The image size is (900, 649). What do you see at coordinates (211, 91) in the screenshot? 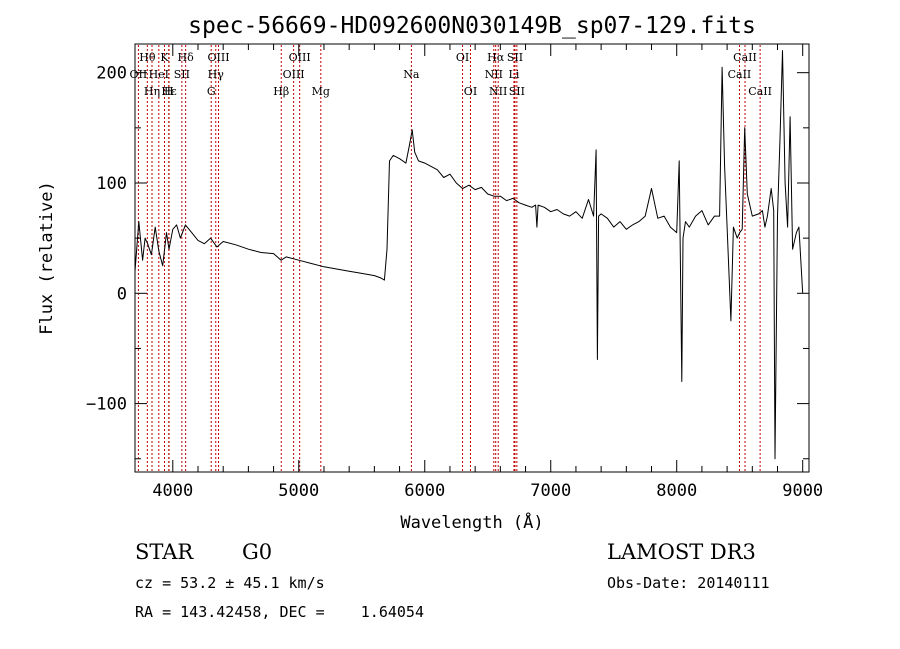
I see `spectral-line-label-11: G` at bounding box center [211, 91].